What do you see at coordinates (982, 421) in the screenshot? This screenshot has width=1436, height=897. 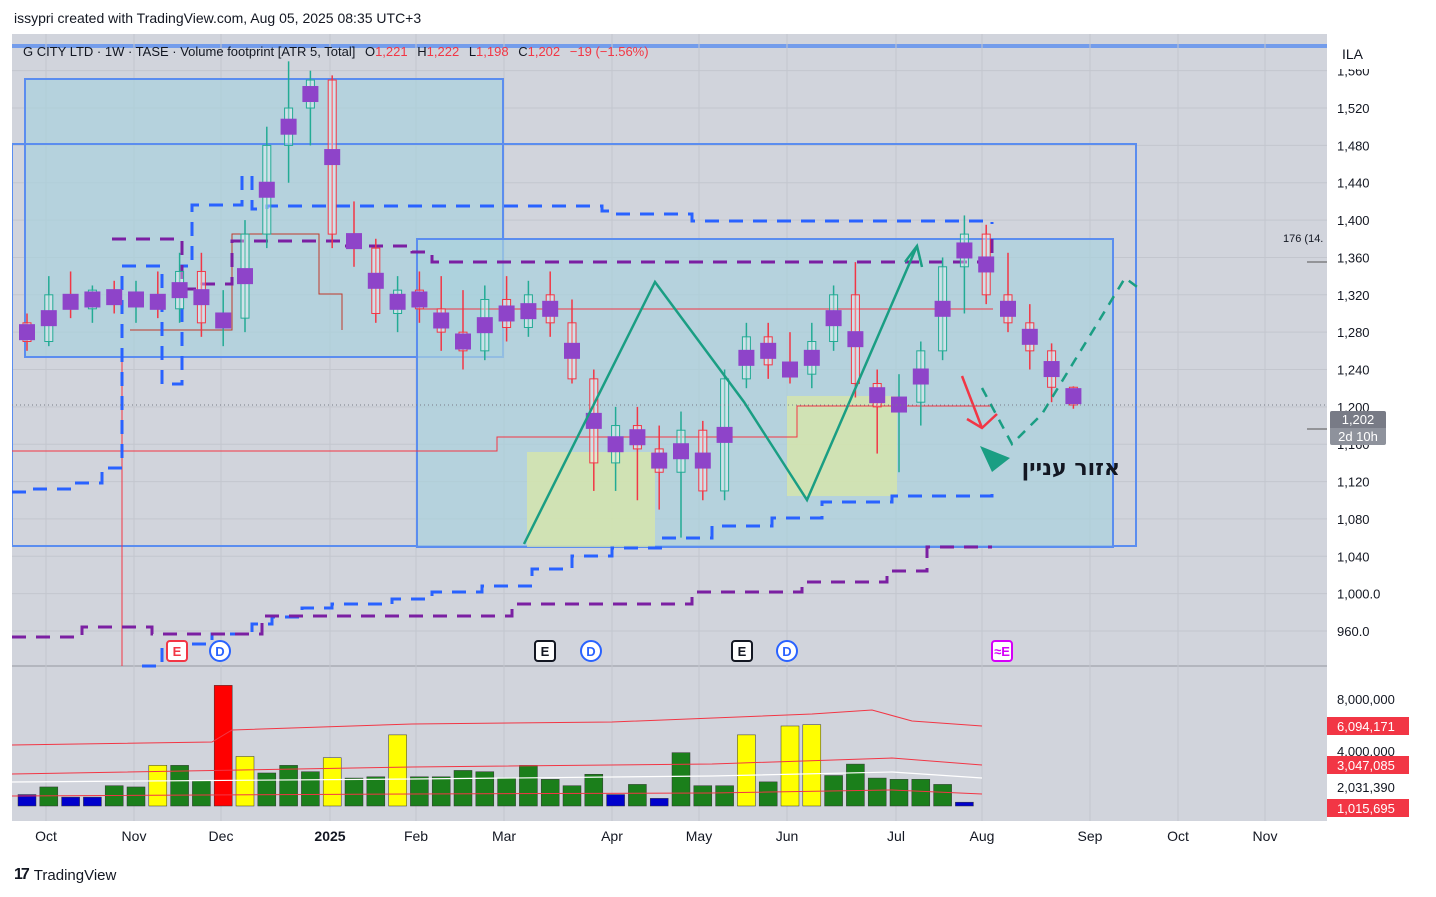 I see `red-arrow-head` at bounding box center [982, 421].